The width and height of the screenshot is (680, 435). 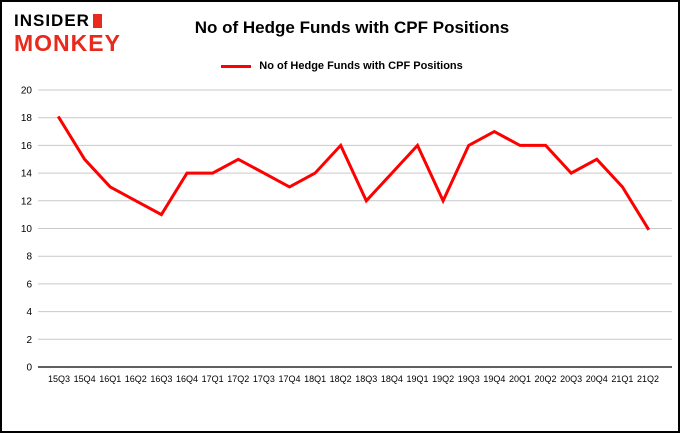 I want to click on x-axis-tick-label: 19Q2, so click(x=443, y=379).